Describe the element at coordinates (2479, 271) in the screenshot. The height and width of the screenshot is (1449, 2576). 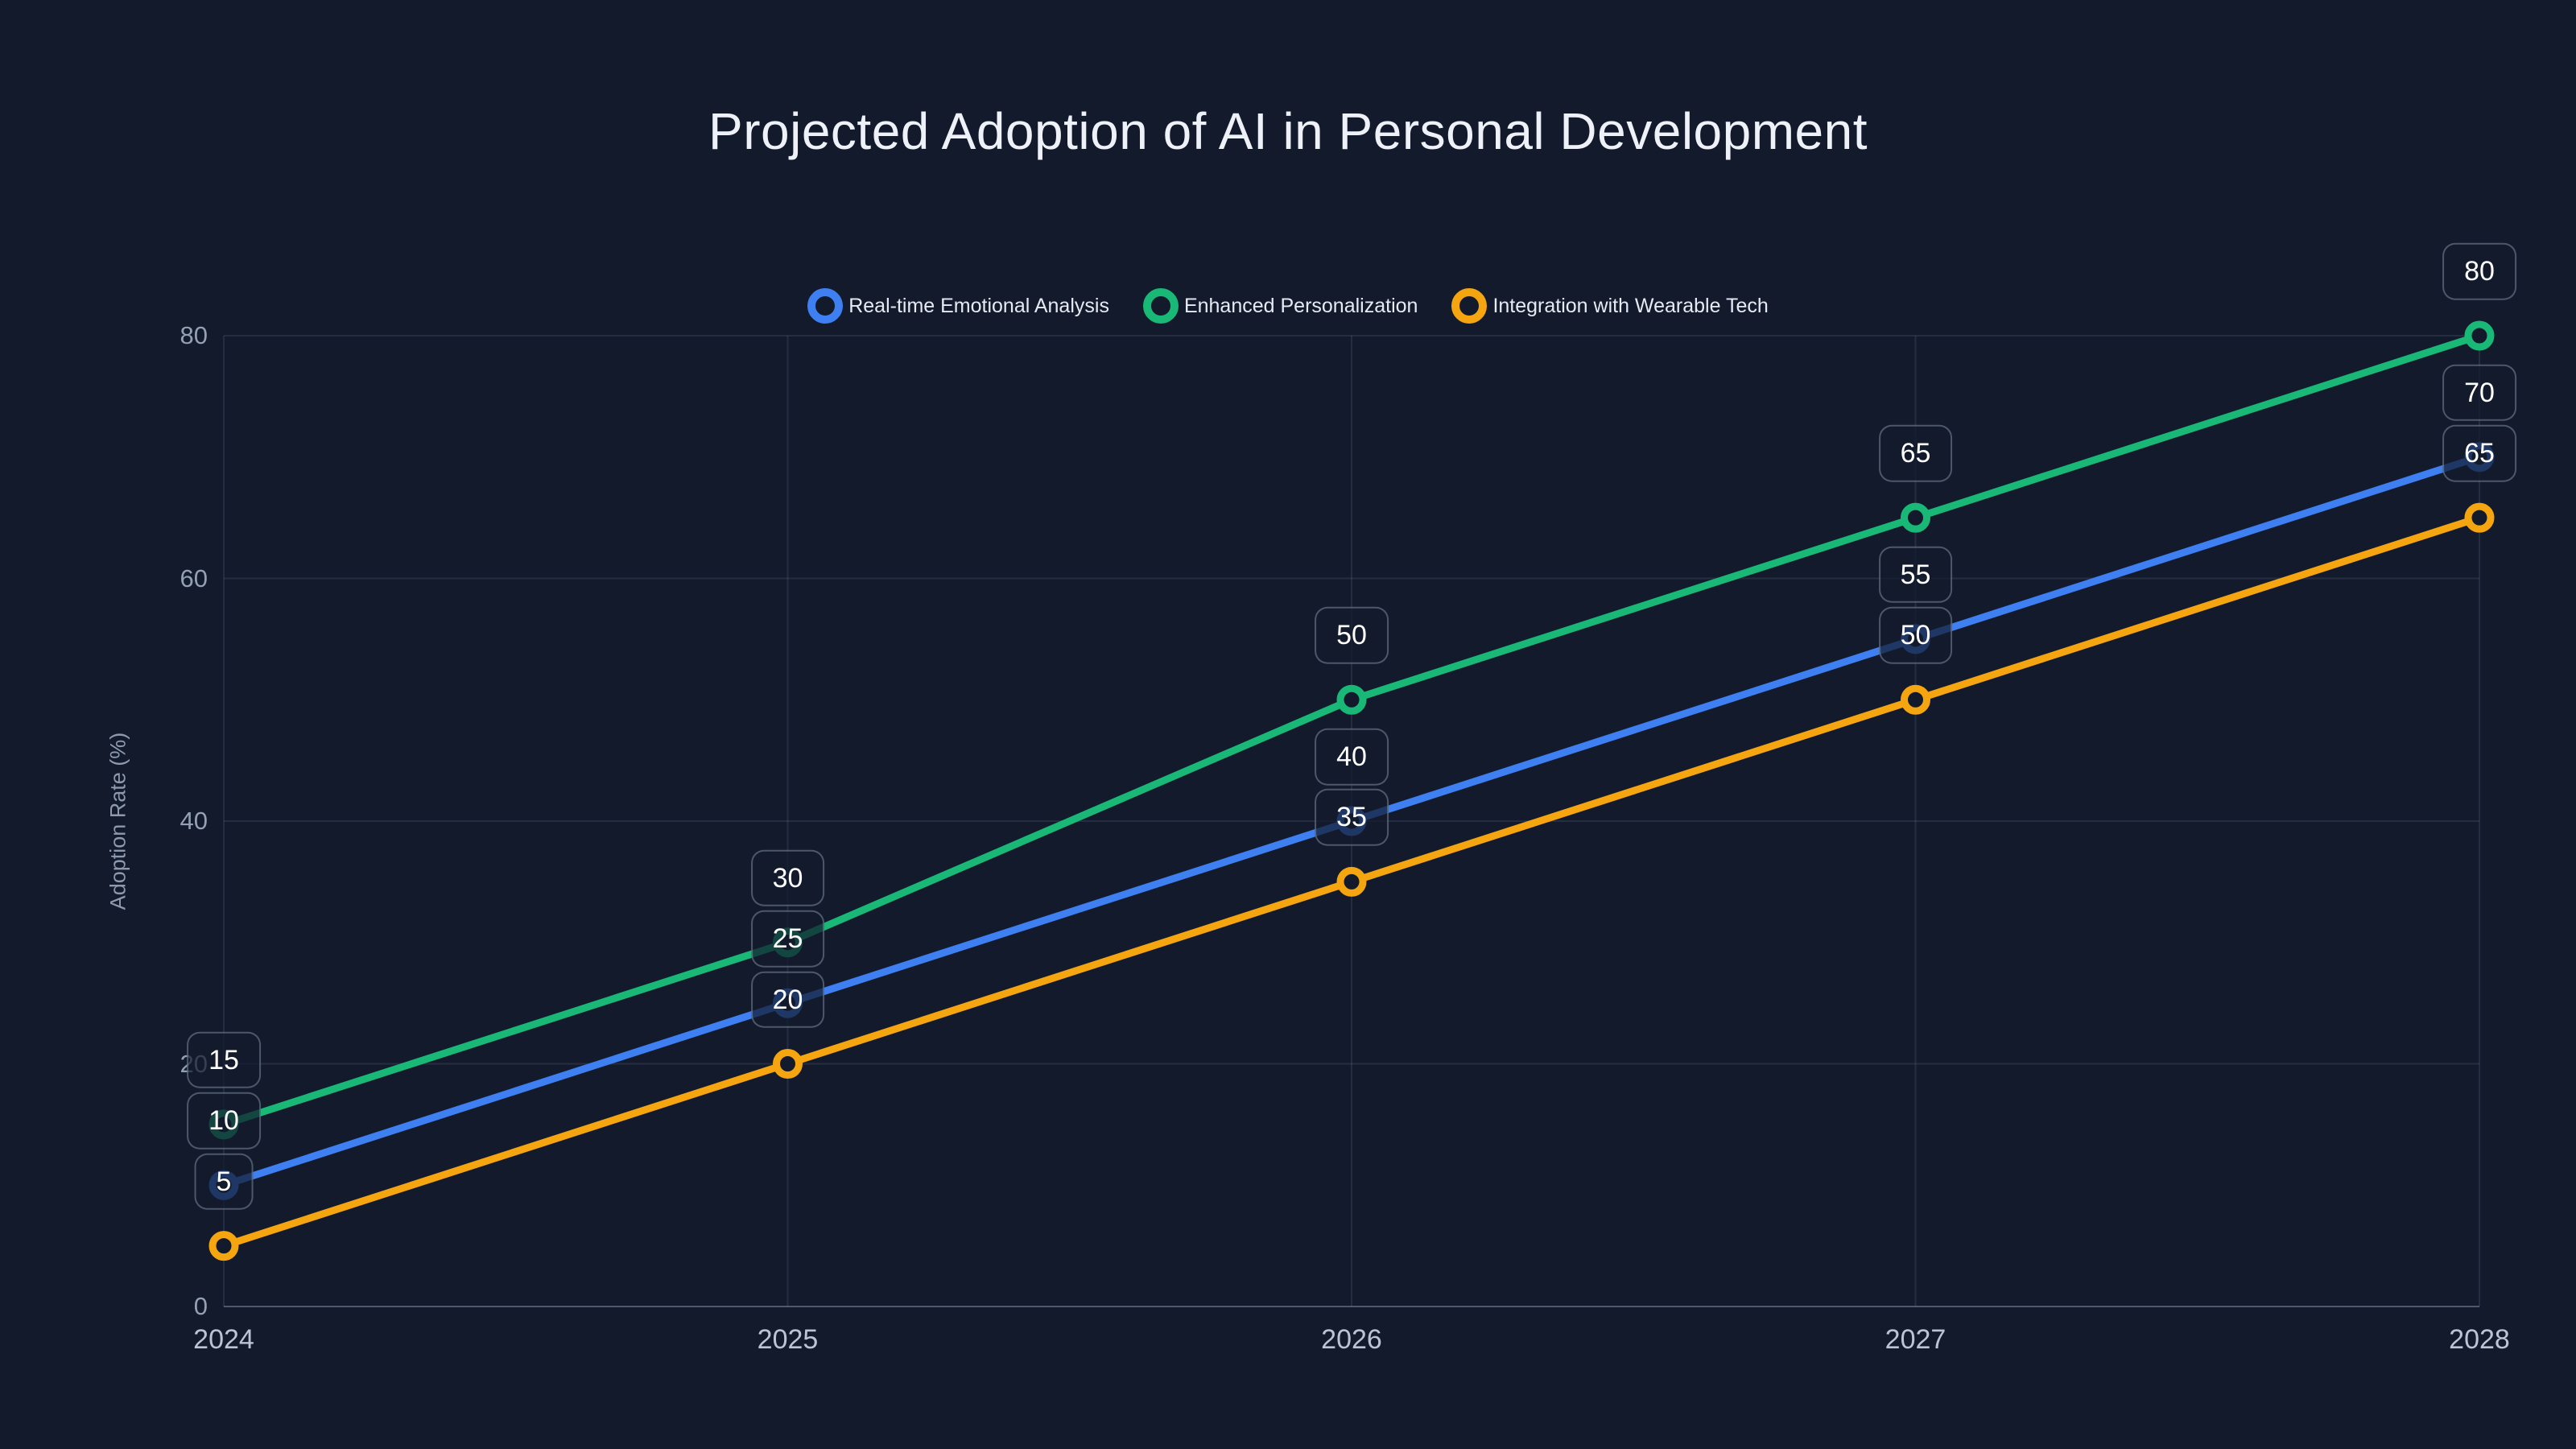
I see `data-point-label: 80` at that location.